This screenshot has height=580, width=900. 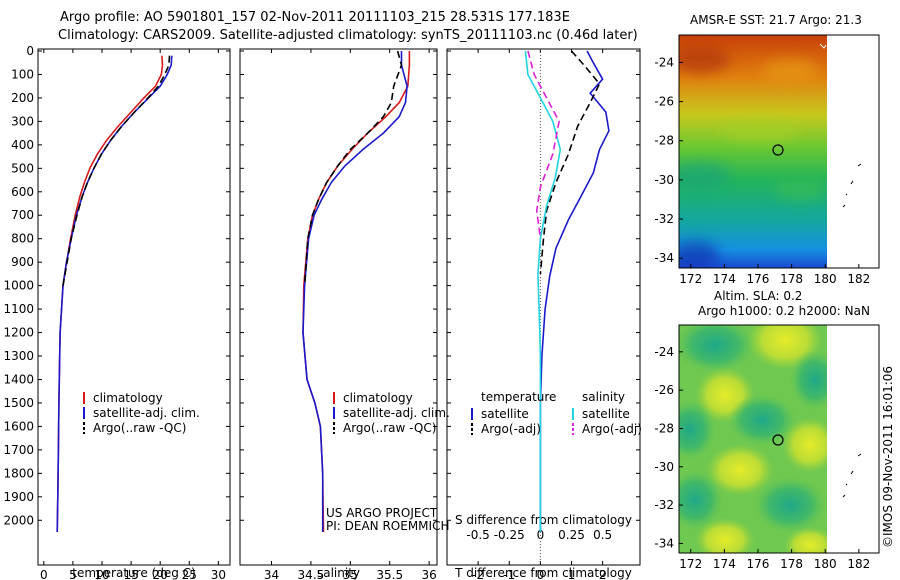 I want to click on y-tick-label: 900, so click(x=22, y=262).